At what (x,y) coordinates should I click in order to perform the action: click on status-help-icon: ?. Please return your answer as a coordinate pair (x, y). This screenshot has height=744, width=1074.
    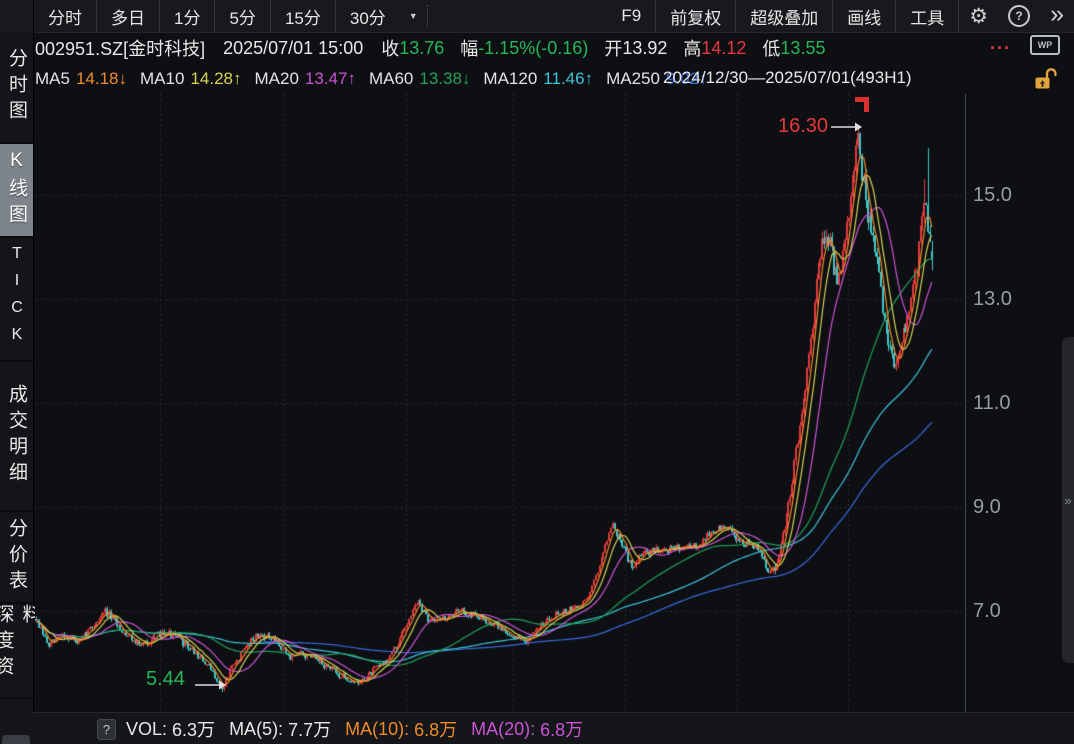
    Looking at the image, I should click on (106, 729).